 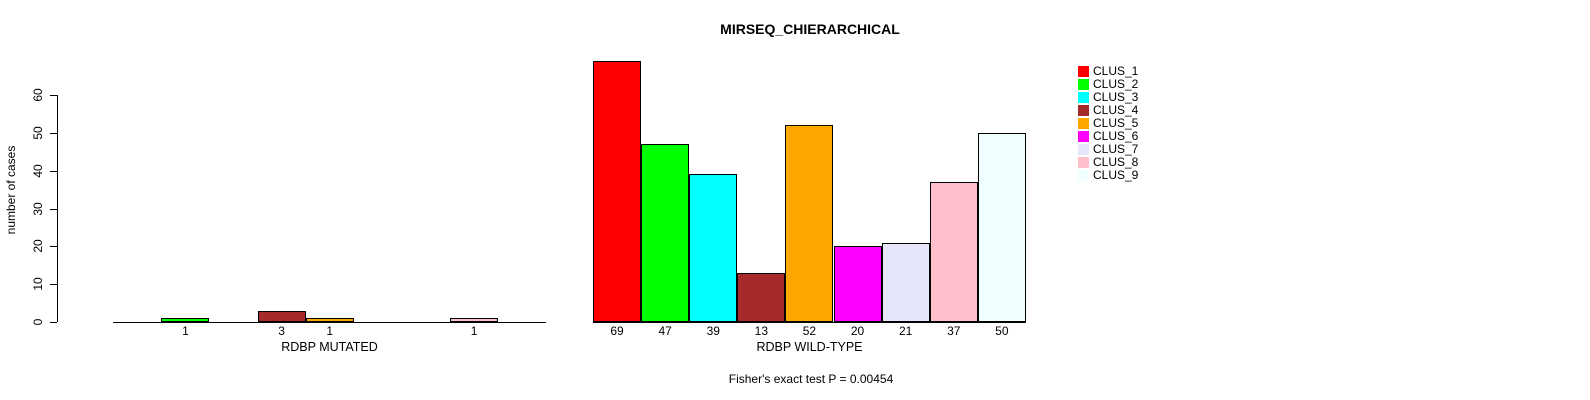 I want to click on legend-label-clus_2: CLUS_2, so click(x=1116, y=83).